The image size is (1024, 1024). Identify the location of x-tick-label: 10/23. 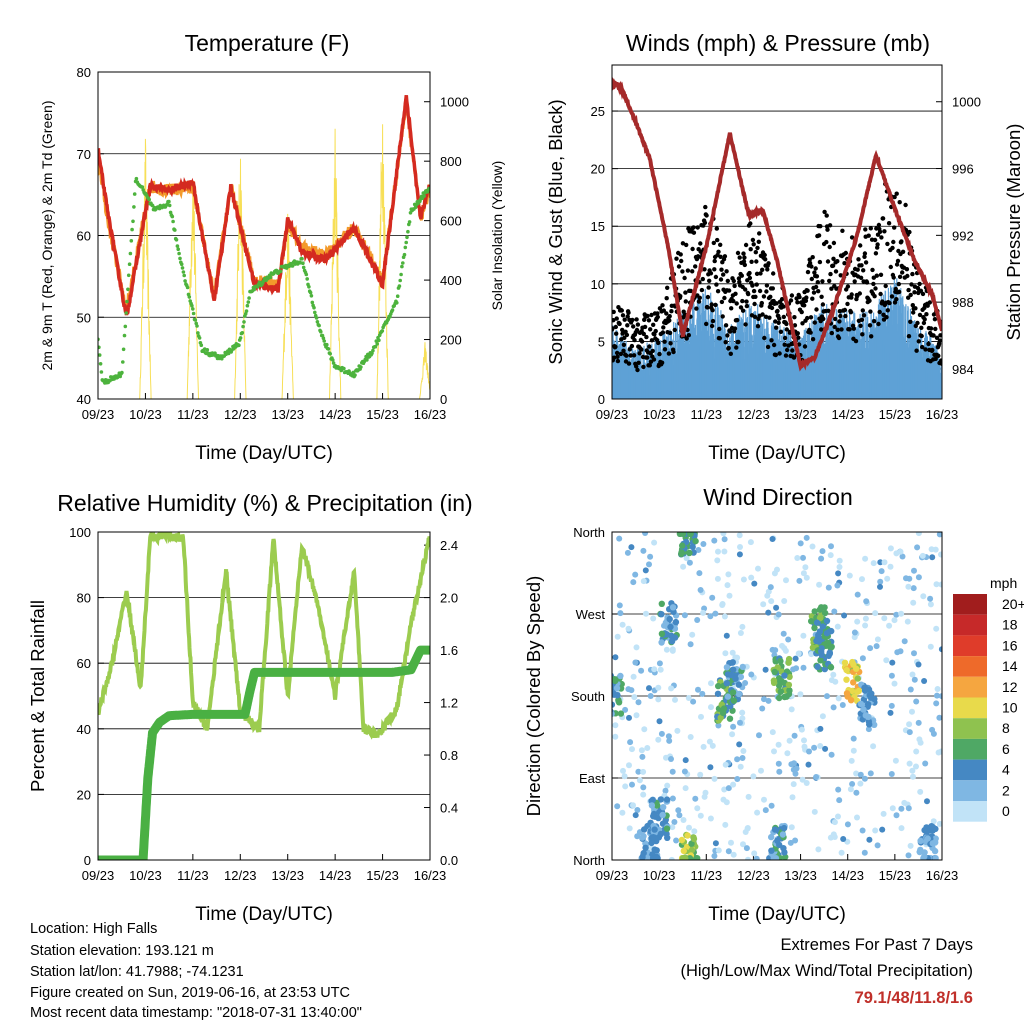
(145, 414).